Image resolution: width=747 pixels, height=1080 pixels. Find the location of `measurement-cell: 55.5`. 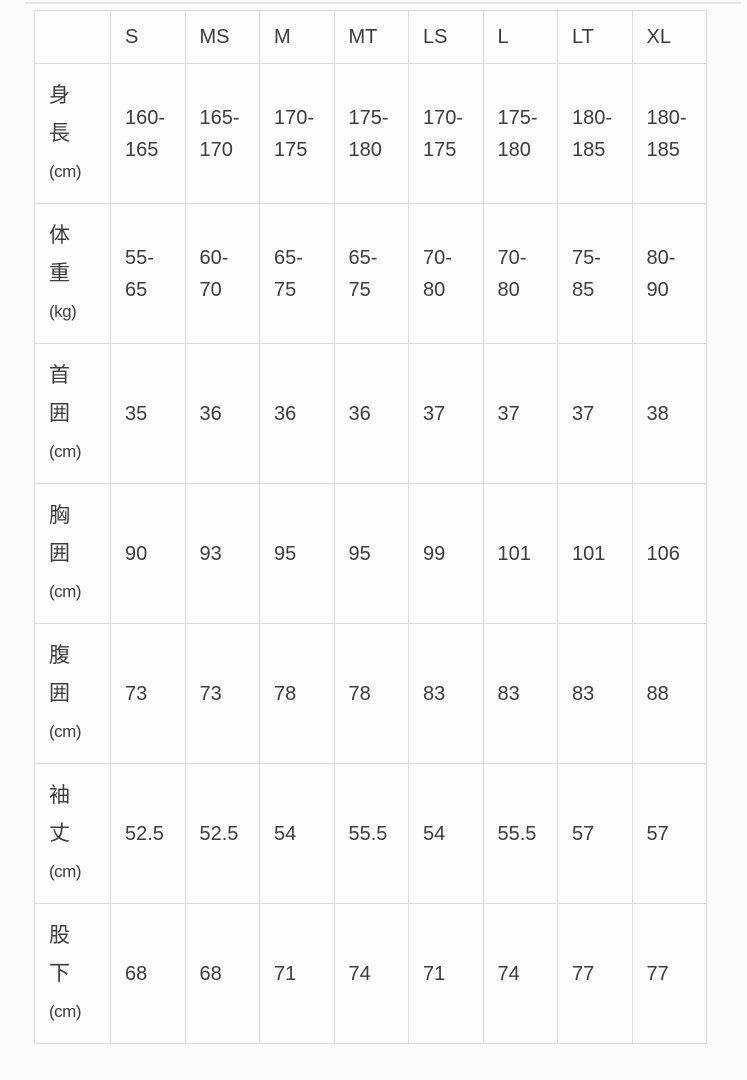

measurement-cell: 55.5 is located at coordinates (520, 833).